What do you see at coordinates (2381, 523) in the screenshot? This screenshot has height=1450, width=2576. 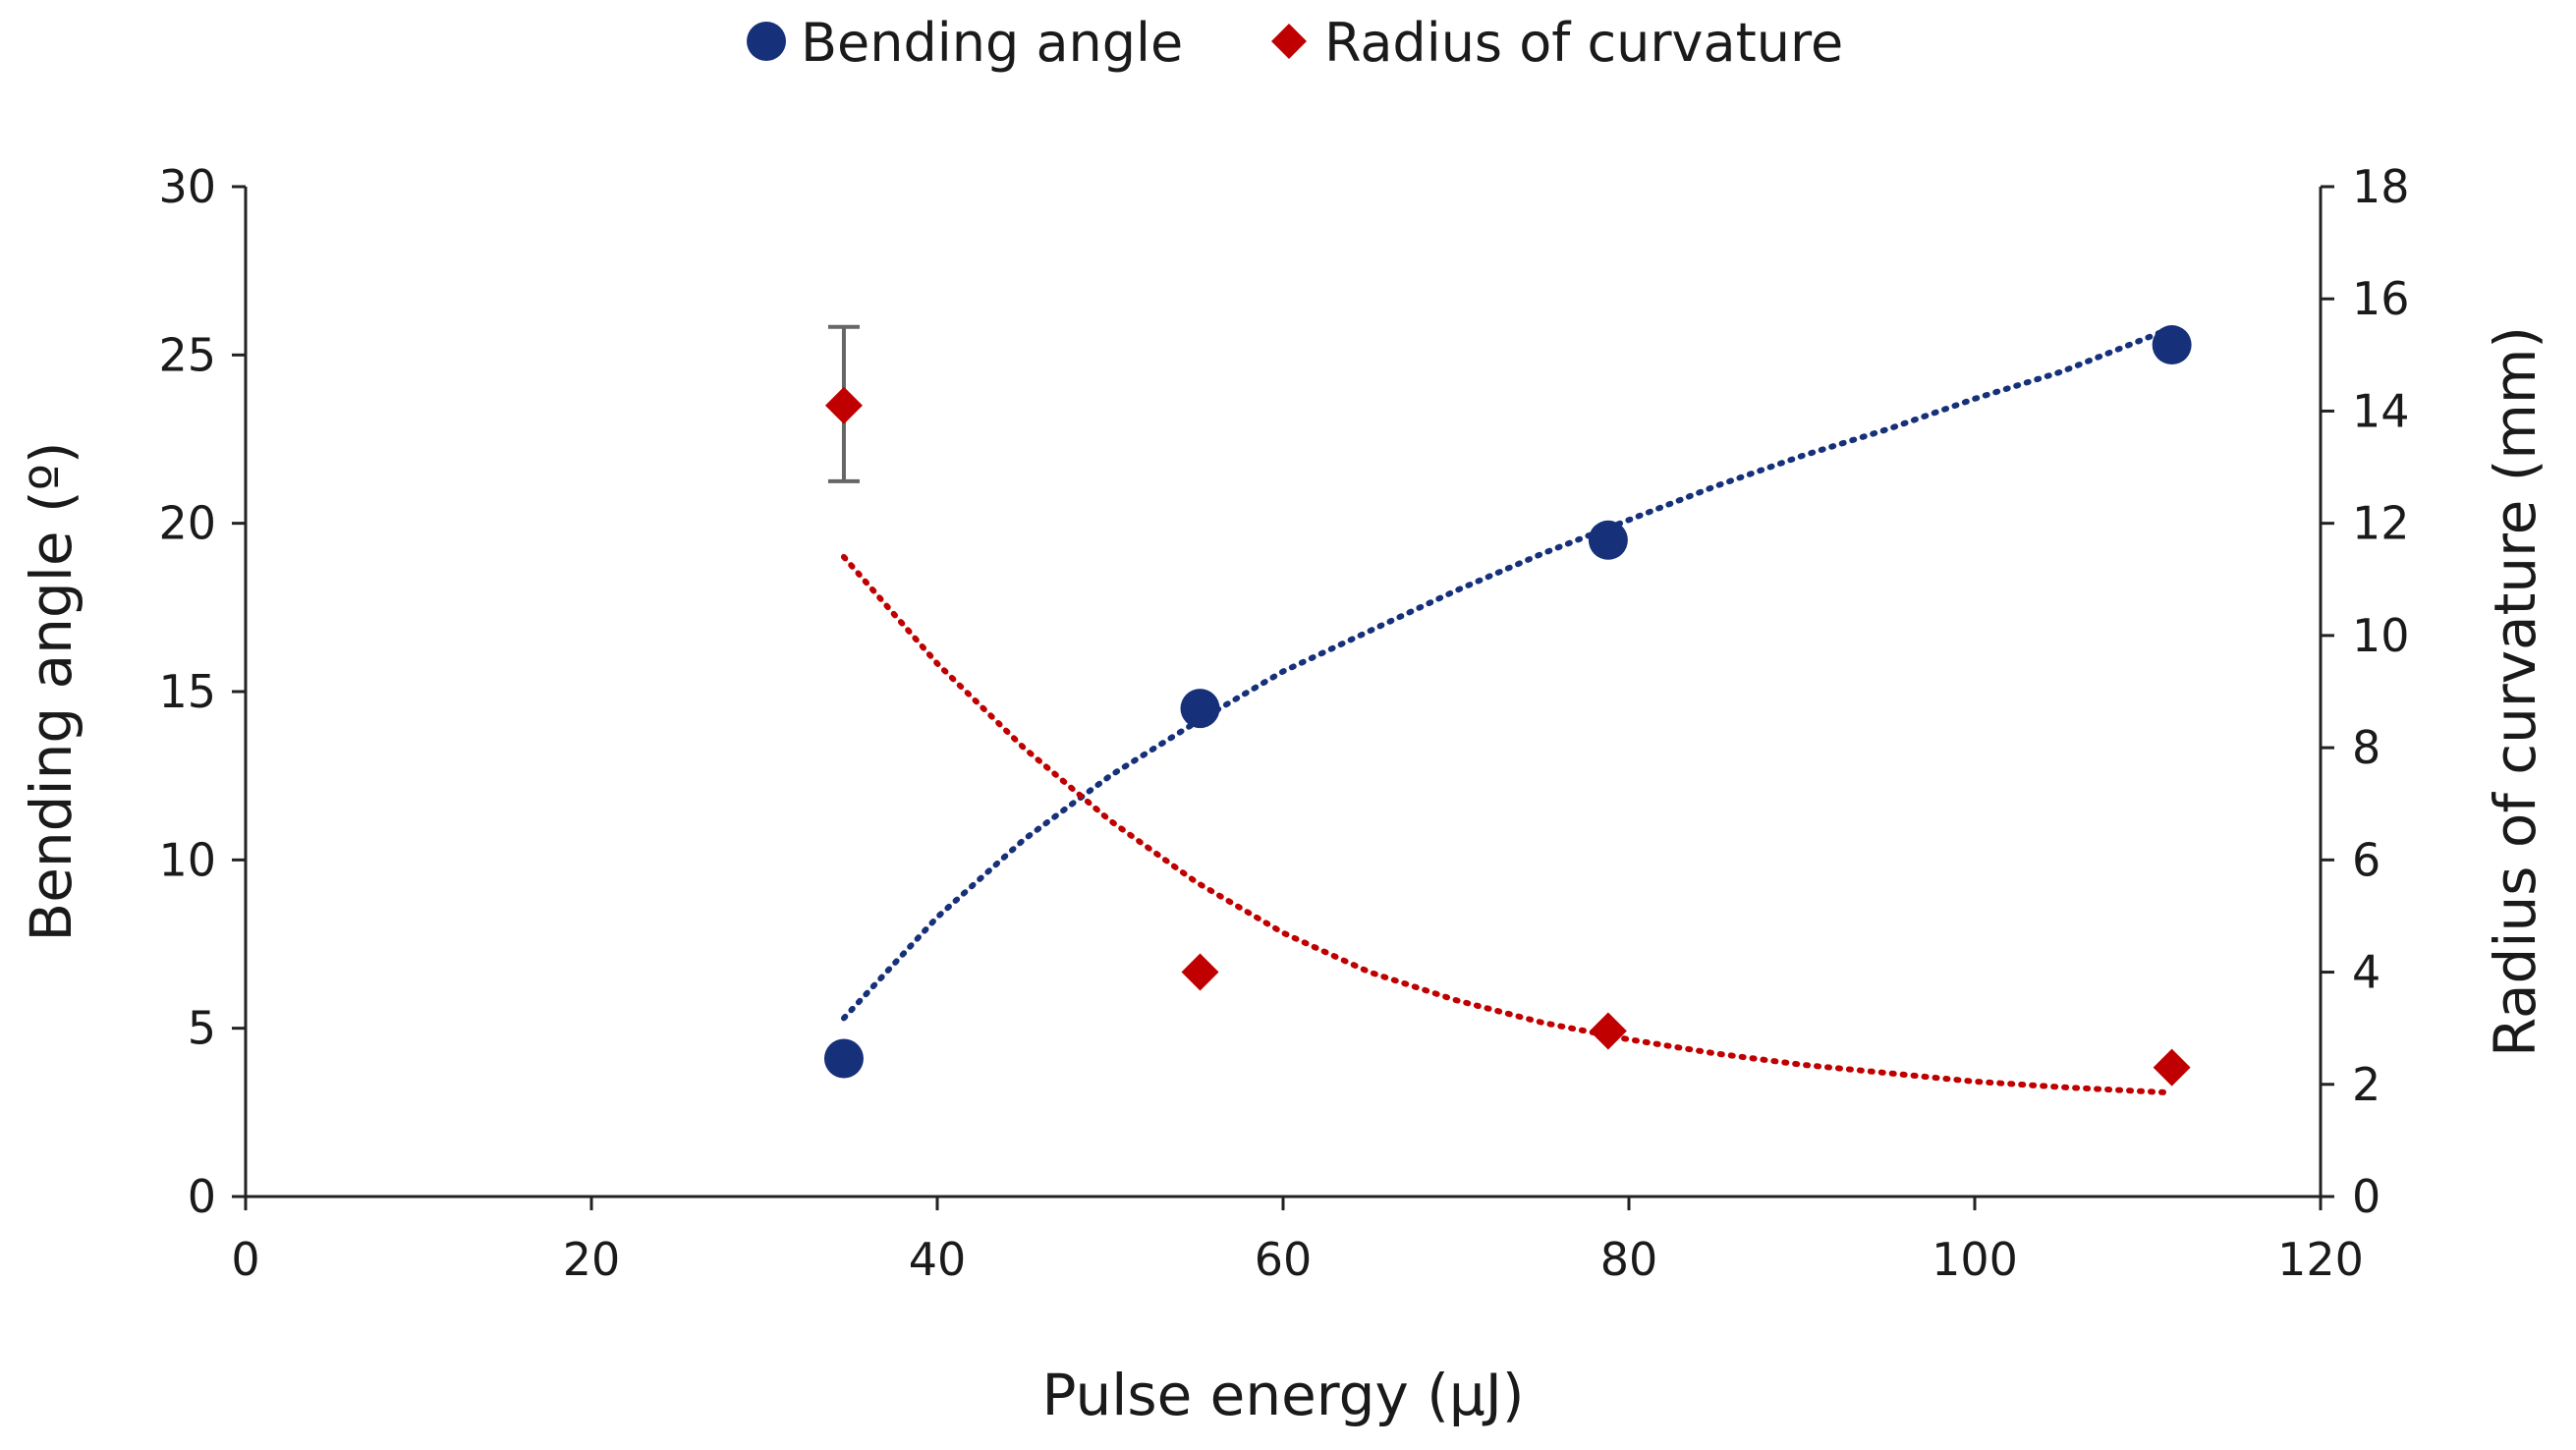 I see `y2-tick-label: 12` at bounding box center [2381, 523].